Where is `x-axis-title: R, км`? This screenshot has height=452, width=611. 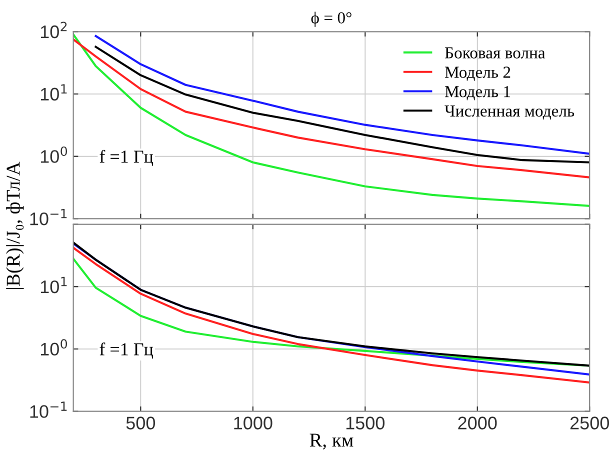
x-axis-title: R, км is located at coordinates (332, 442).